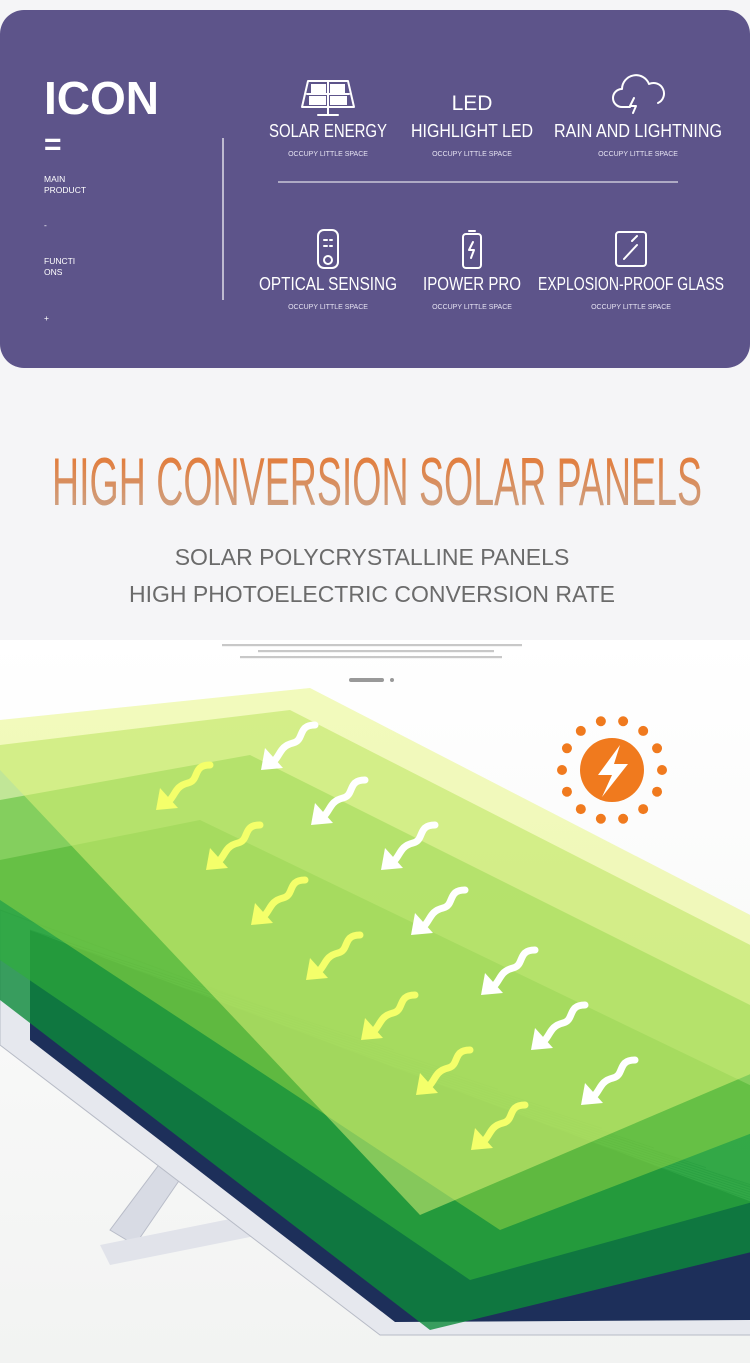 The image size is (750, 1363). Describe the element at coordinates (53, 144) in the screenshot. I see `panel-mark: =` at that location.